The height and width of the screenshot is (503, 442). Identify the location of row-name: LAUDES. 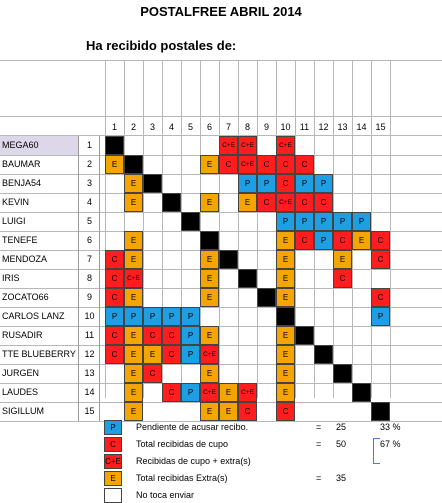
(39, 392).